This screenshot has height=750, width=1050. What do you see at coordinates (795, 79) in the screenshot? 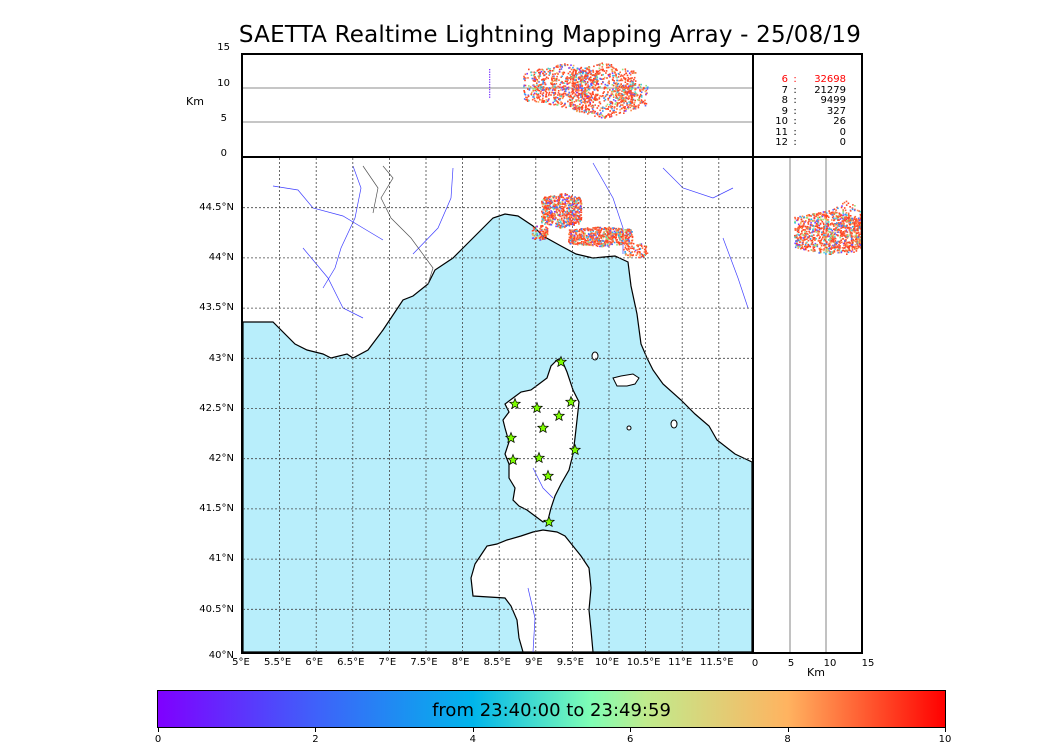
I see `station-count-sep: :` at bounding box center [795, 79].